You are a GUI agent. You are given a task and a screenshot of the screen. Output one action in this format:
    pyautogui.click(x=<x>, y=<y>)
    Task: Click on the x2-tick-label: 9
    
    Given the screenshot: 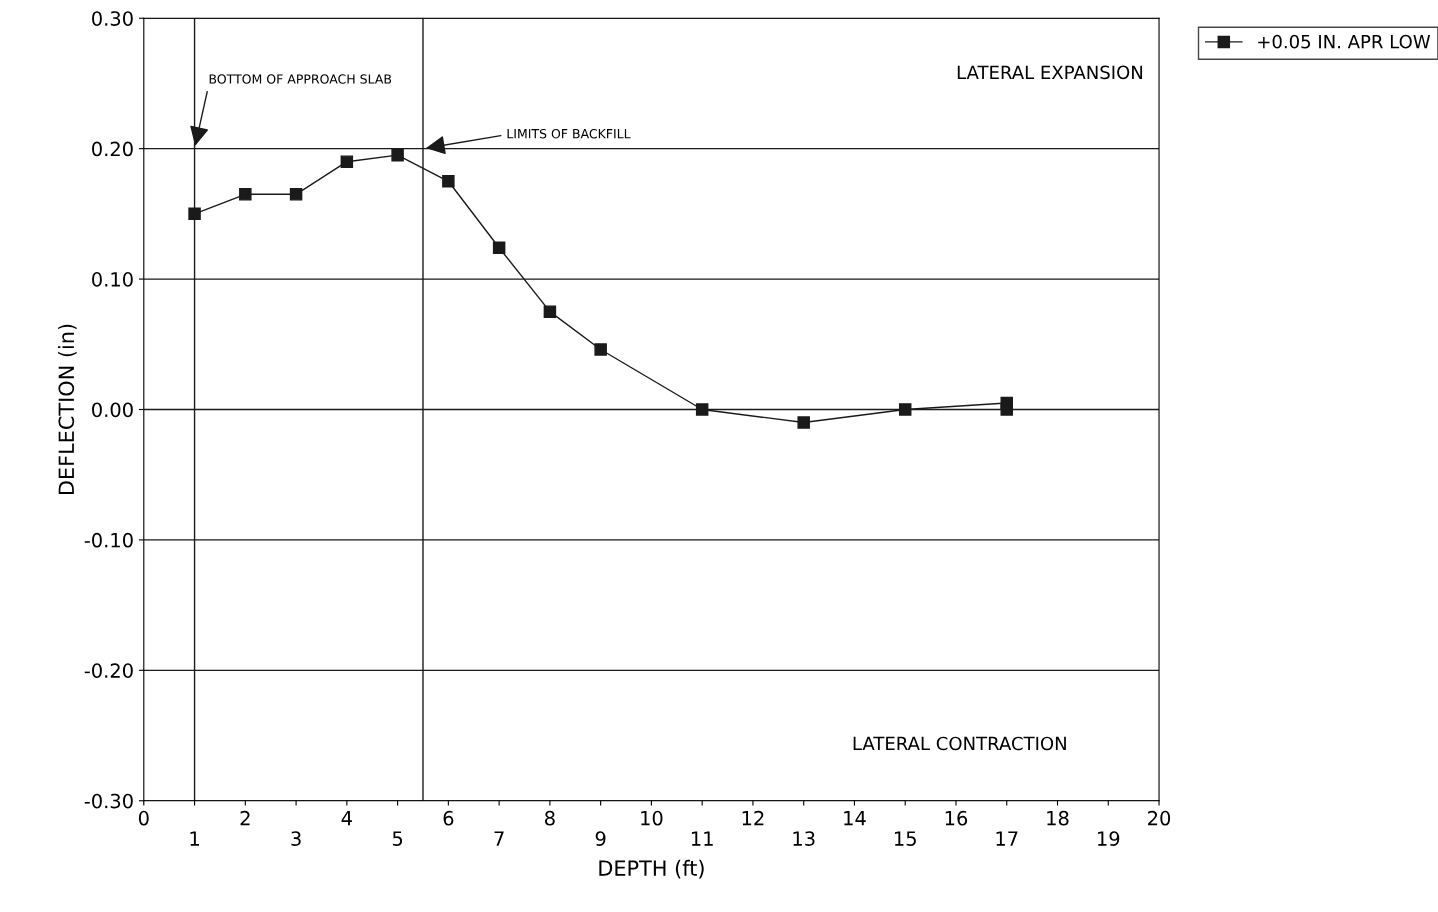 What is the action you would take?
    pyautogui.click(x=600, y=838)
    